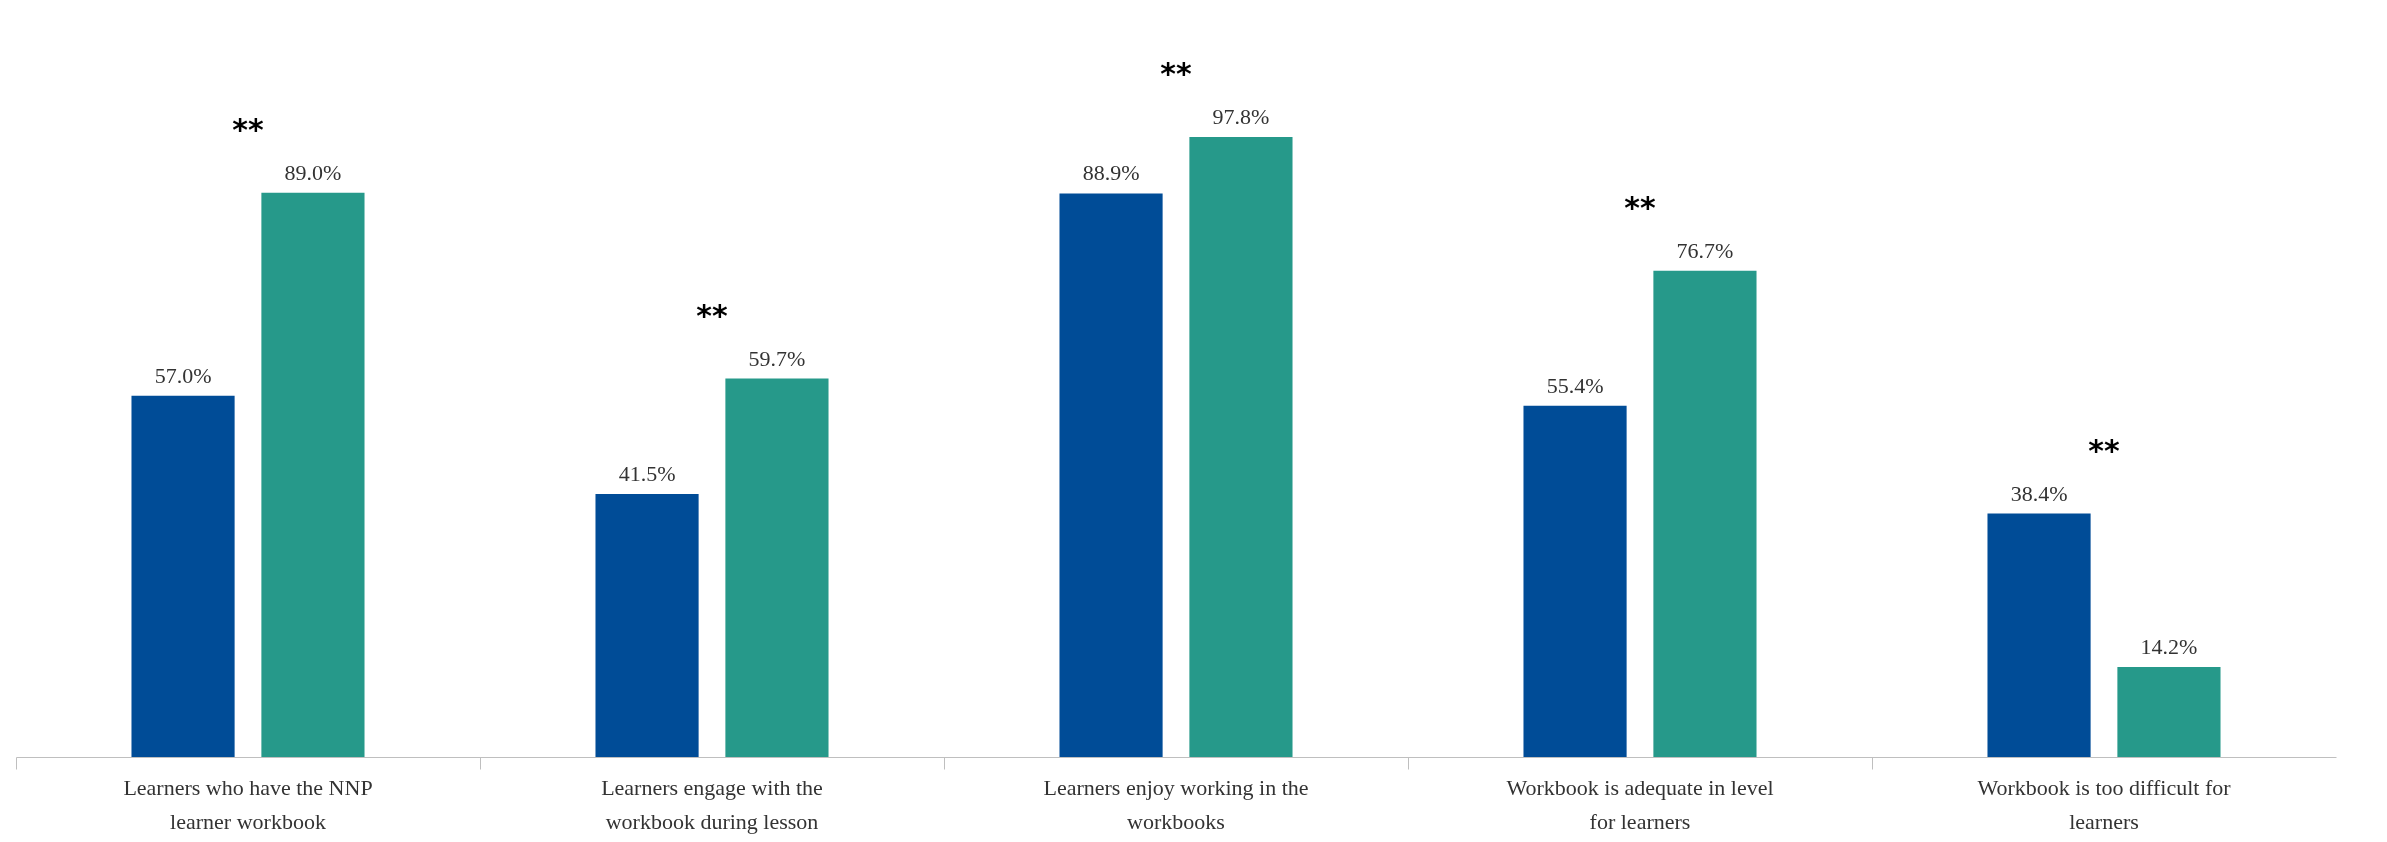 The height and width of the screenshot is (842, 2387). Describe the element at coordinates (183, 375) in the screenshot. I see `data-label: 57.0%` at that location.